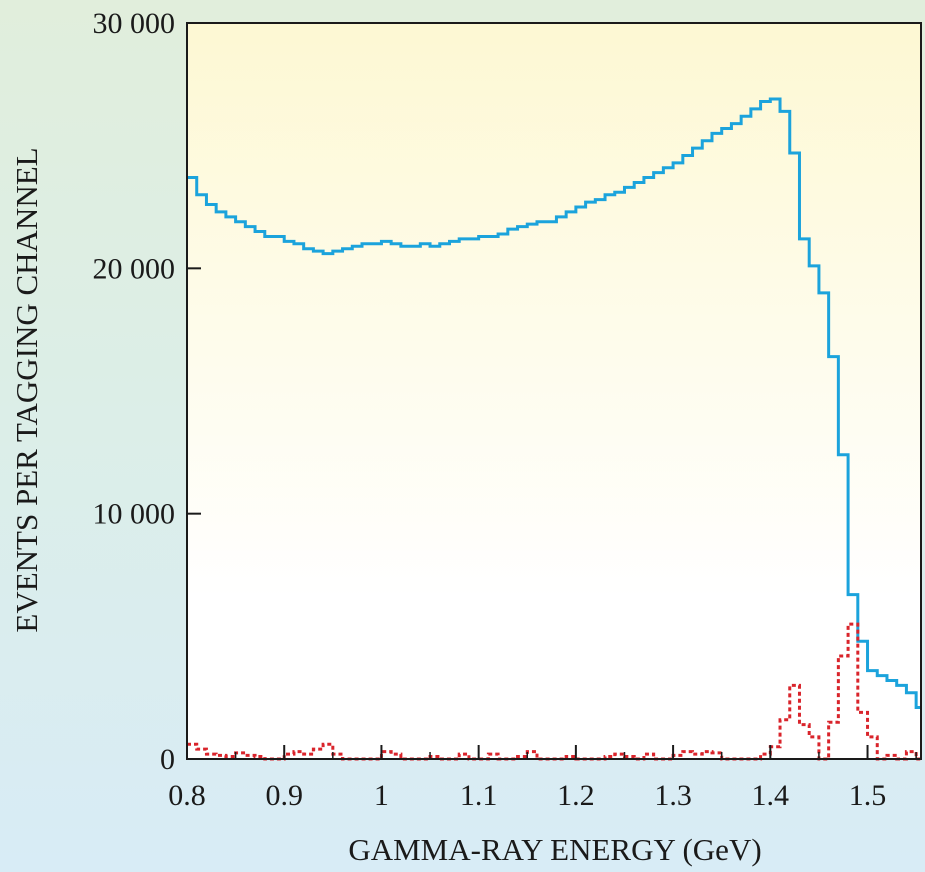  What do you see at coordinates (381, 795) in the screenshot?
I see `x-tick-label: 1` at bounding box center [381, 795].